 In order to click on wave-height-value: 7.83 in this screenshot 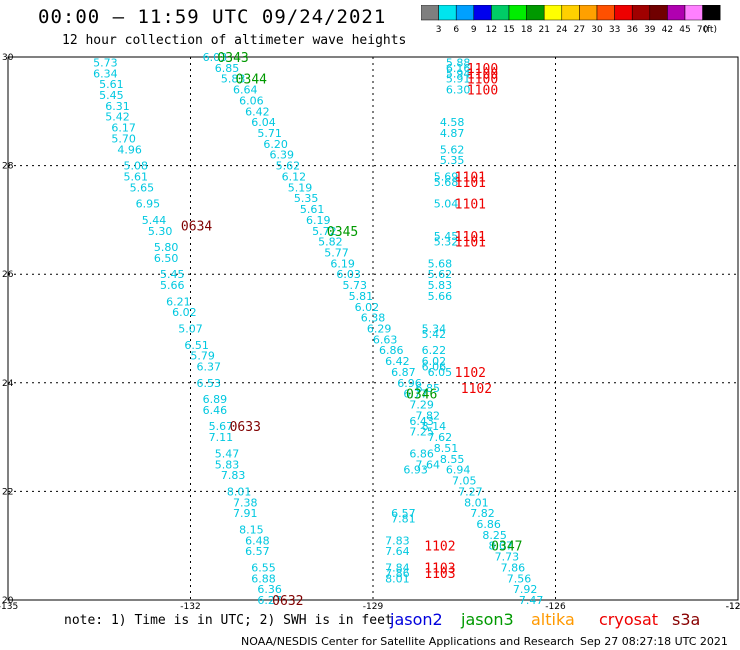, I will do `click(397, 540)`.